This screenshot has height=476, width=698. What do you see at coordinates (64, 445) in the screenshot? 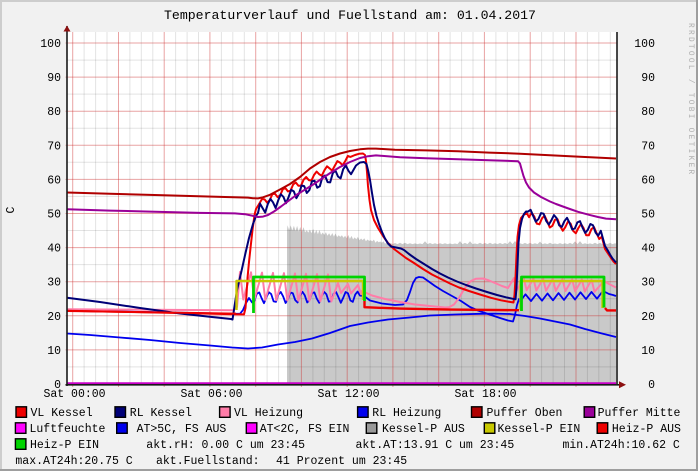
I see `svg-text: Heiz-P EIN` at bounding box center [64, 445].